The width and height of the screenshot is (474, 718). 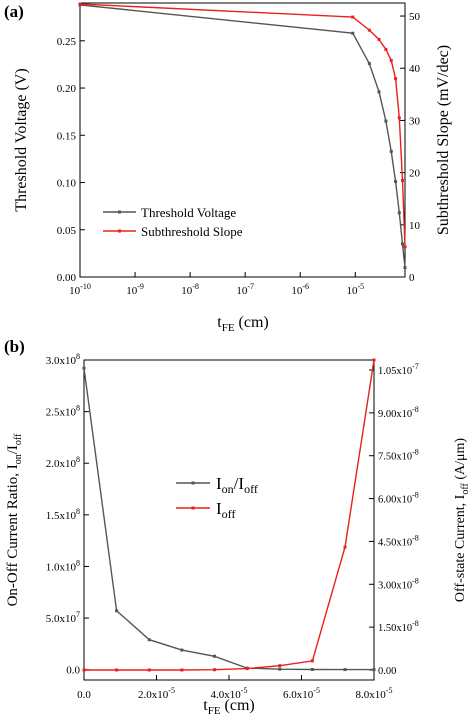 What do you see at coordinates (119, 231) in the screenshot?
I see `panel-a-legend-marker` at bounding box center [119, 231].